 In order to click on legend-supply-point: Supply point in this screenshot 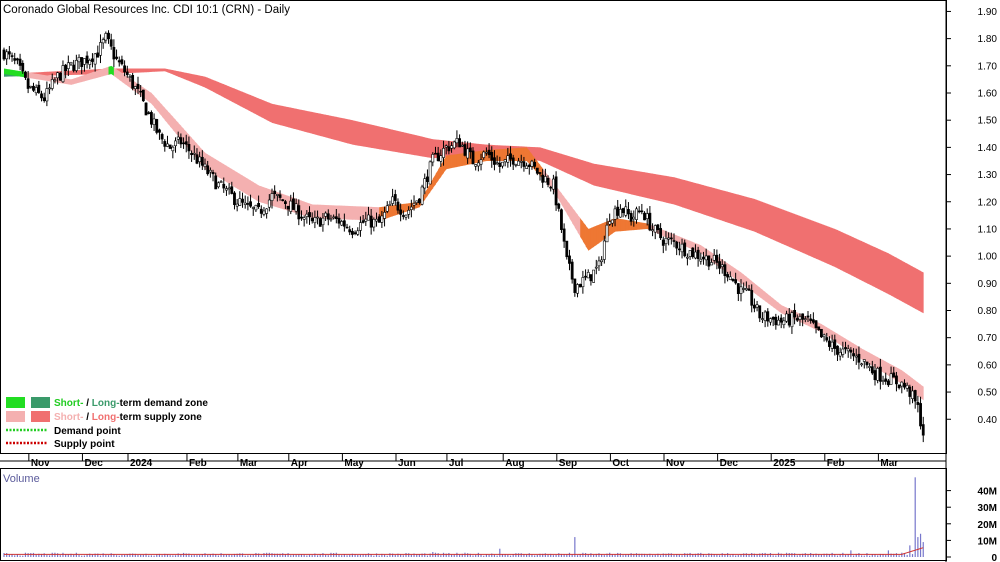, I will do `click(84, 444)`.